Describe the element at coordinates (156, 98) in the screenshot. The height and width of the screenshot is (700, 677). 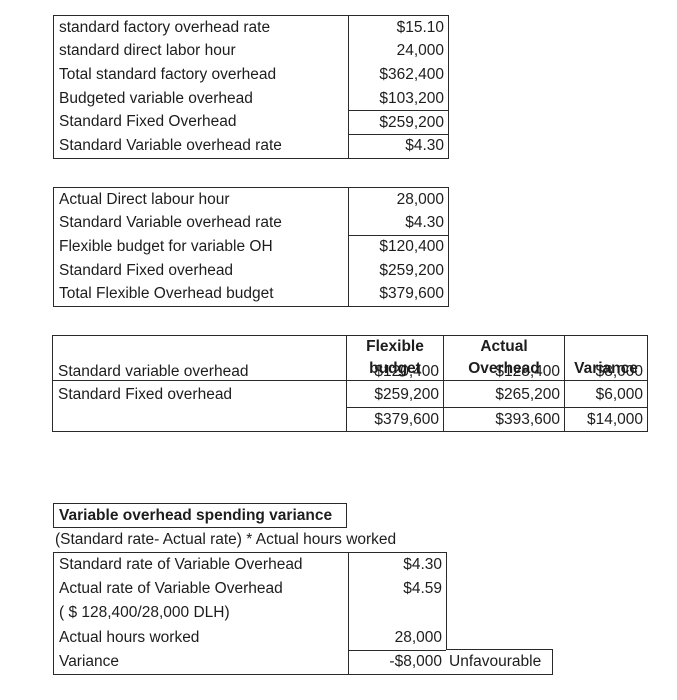
I see `row-label: Budgeted variable overhead` at that location.